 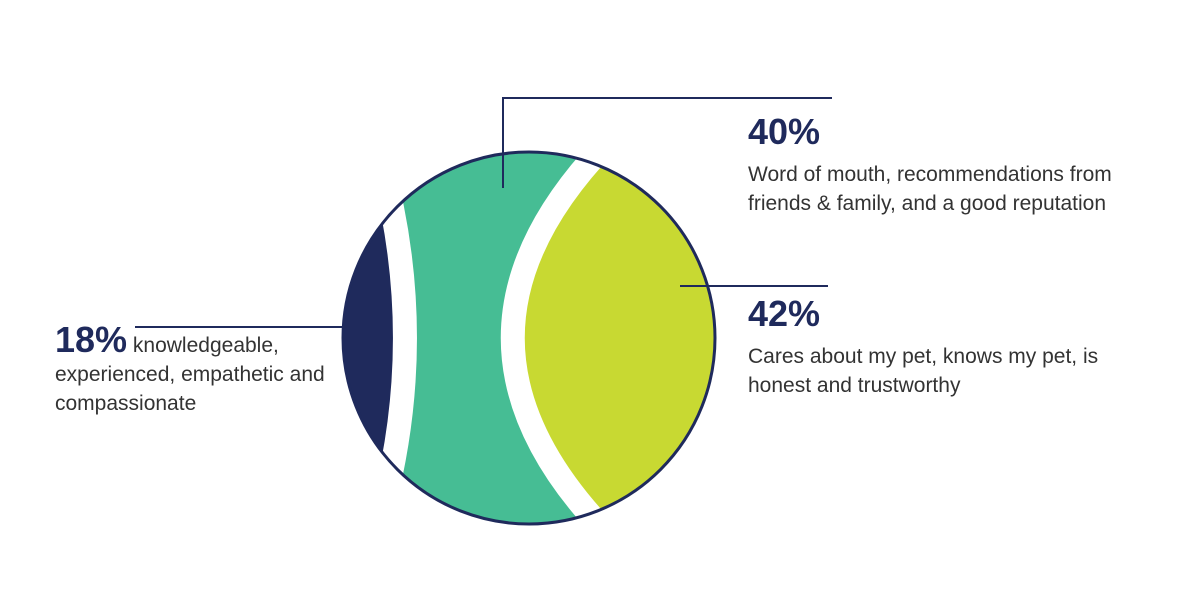 What do you see at coordinates (559, 338) in the screenshot?
I see `segment-gap` at bounding box center [559, 338].